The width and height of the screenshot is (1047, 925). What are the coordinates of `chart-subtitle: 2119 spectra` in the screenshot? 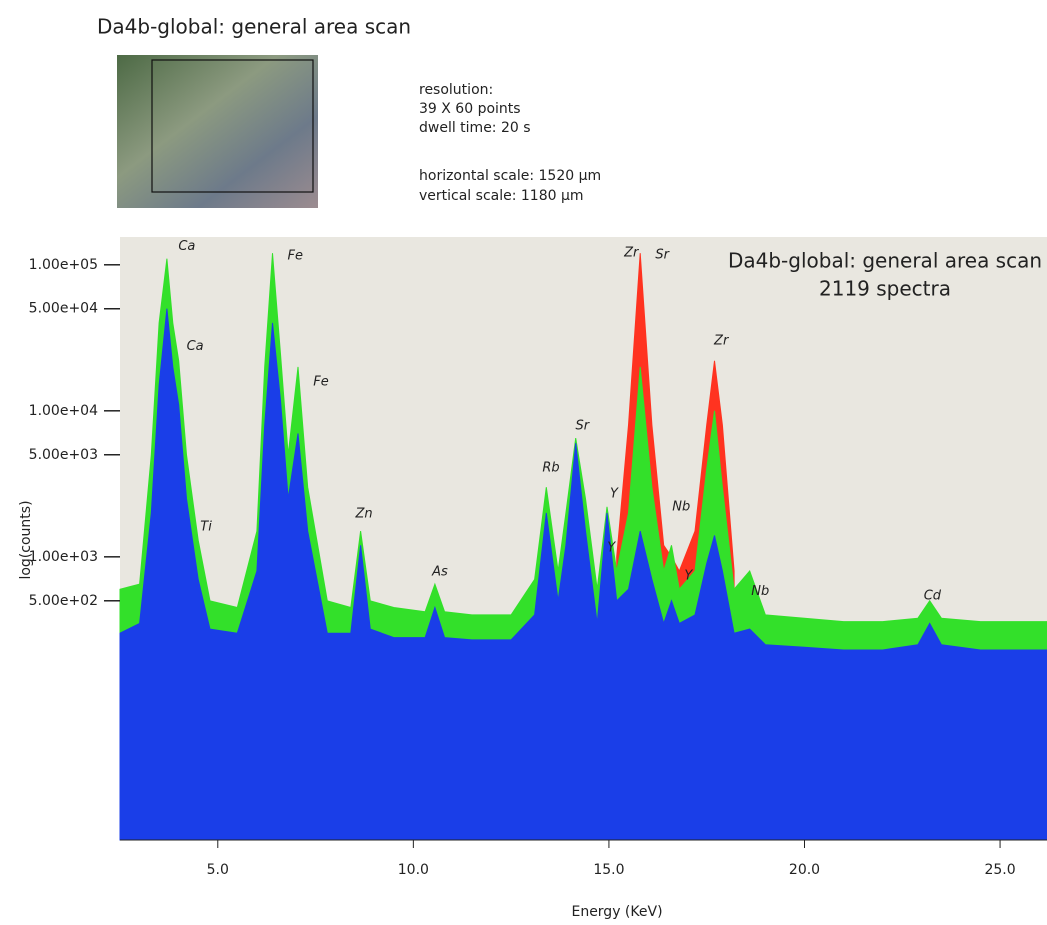 It's located at (885, 289).